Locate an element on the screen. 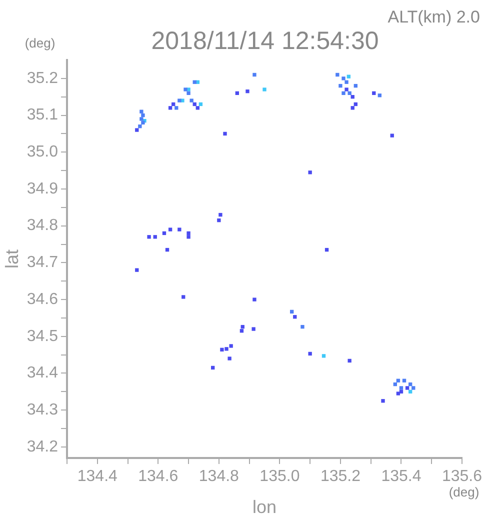 The width and height of the screenshot is (491, 521). y-tick-label: 35.1 is located at coordinates (42, 115).